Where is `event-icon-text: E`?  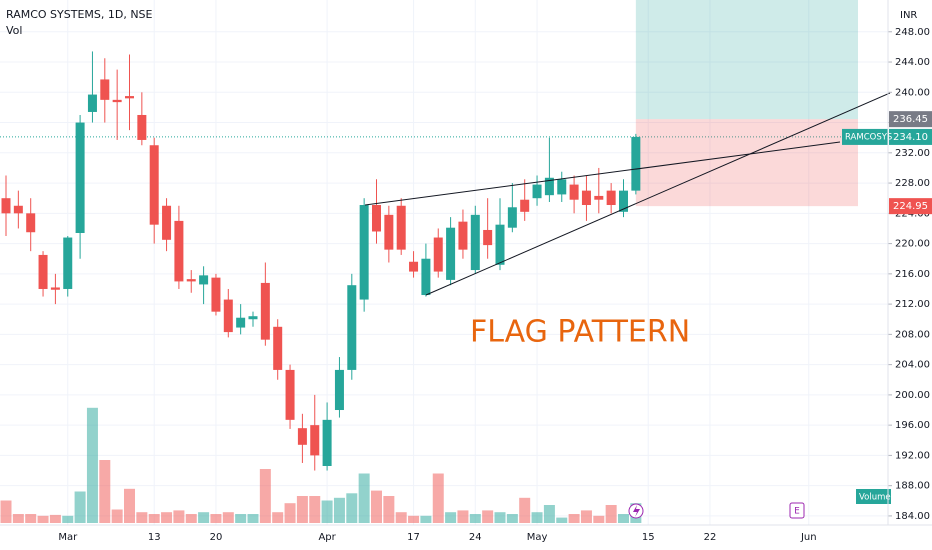
event-icon-text: E is located at coordinates (797, 512).